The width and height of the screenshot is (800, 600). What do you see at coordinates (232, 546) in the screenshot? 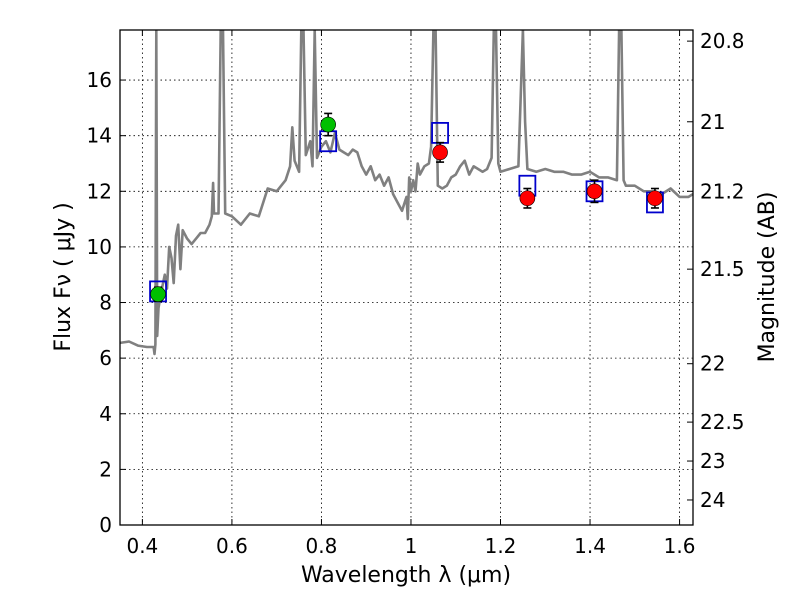
I see `x-tick-label: 0.6` at bounding box center [232, 546].